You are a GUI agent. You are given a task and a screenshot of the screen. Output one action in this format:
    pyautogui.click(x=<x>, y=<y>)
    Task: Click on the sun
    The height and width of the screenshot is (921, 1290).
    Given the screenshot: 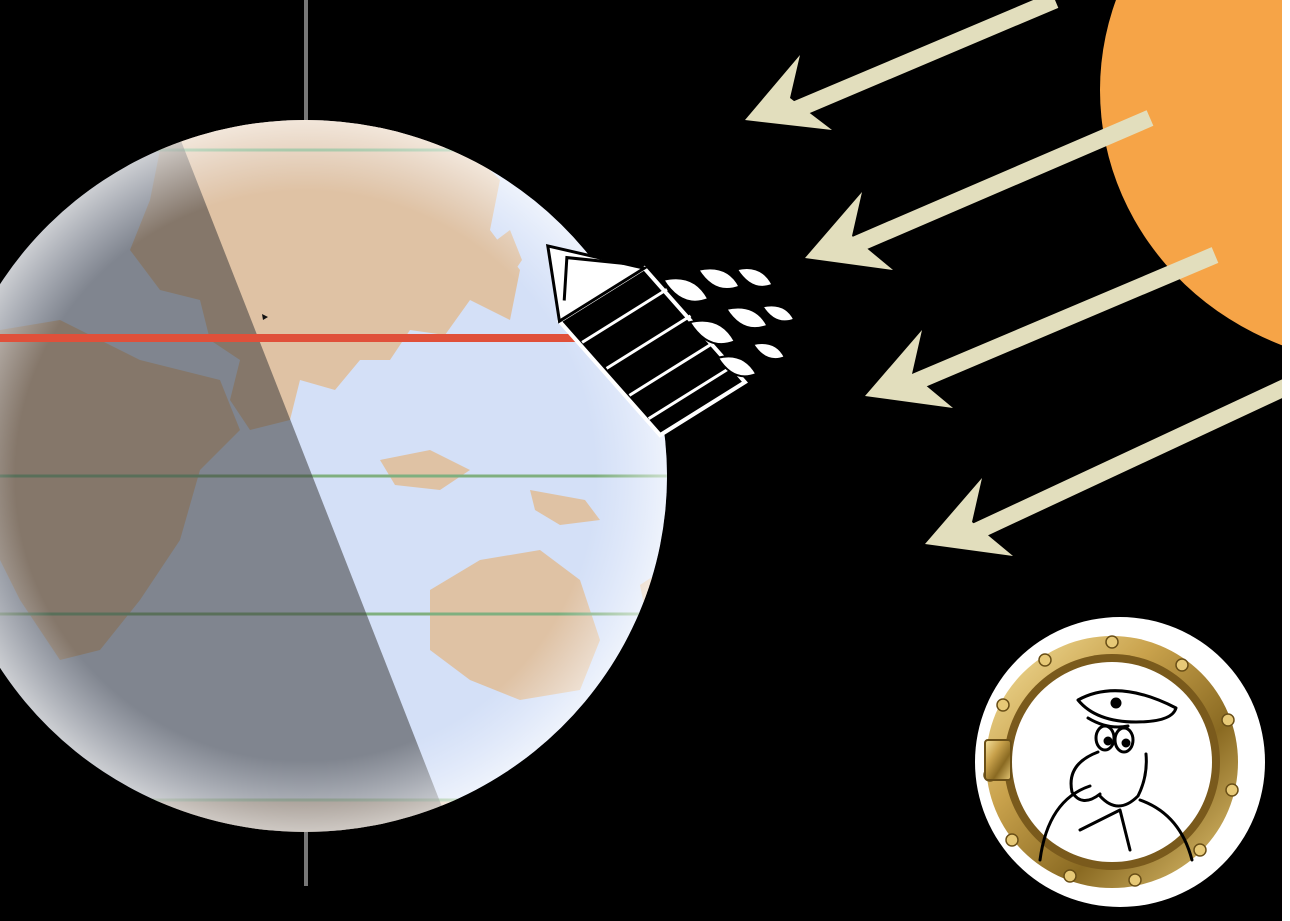 What is the action you would take?
    pyautogui.click(x=1191, y=173)
    